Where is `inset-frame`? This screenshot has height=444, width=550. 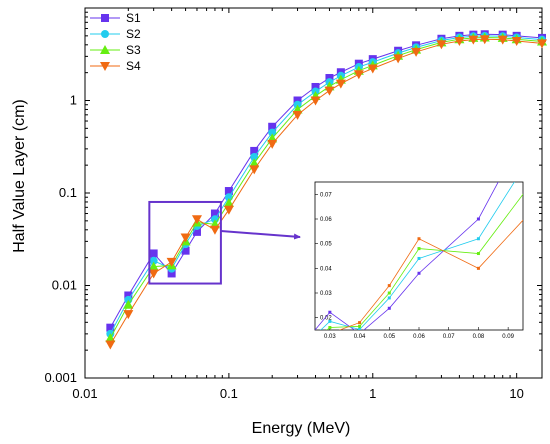
inset-frame is located at coordinates (419, 256).